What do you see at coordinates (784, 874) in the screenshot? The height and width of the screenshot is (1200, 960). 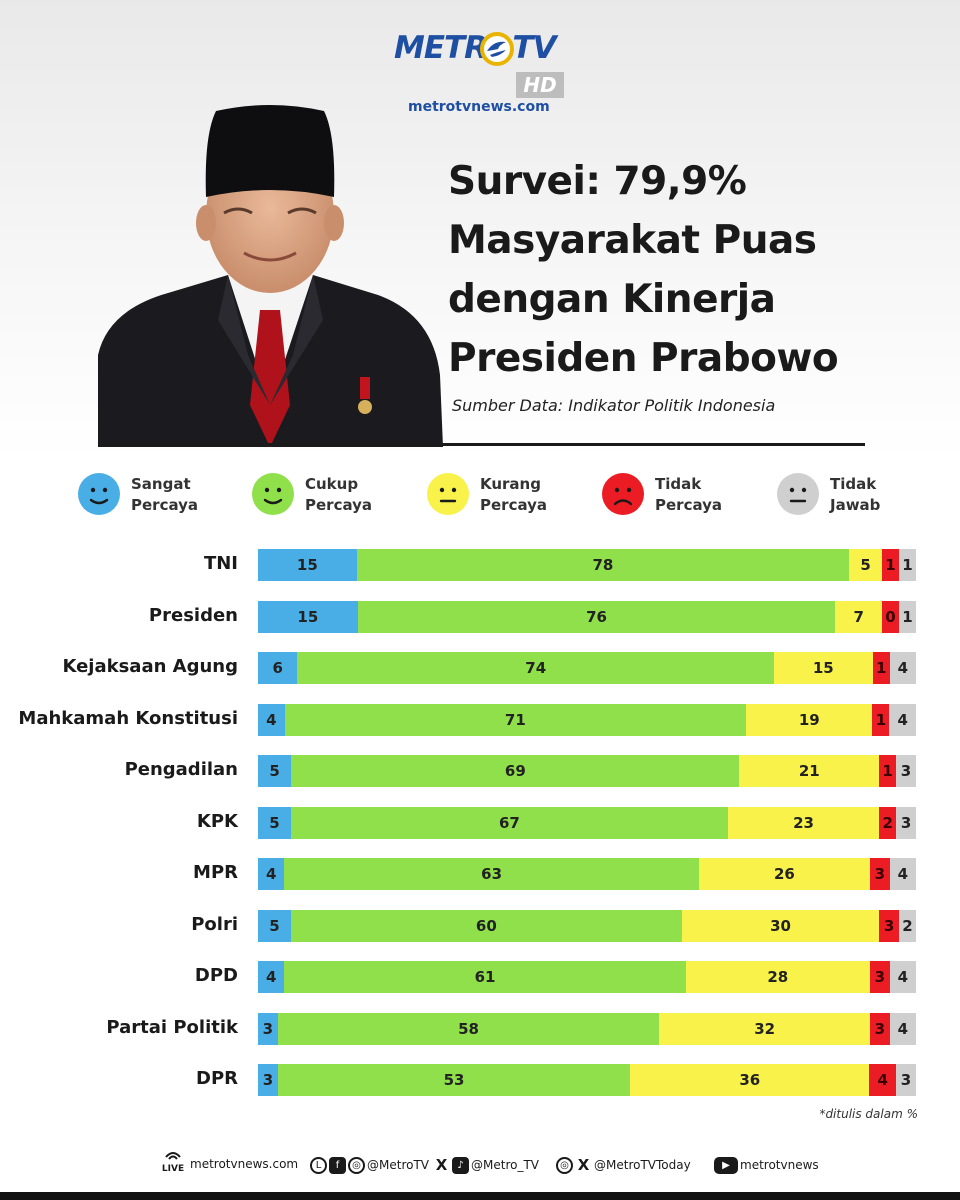 I see `bar-segment: 26` at bounding box center [784, 874].